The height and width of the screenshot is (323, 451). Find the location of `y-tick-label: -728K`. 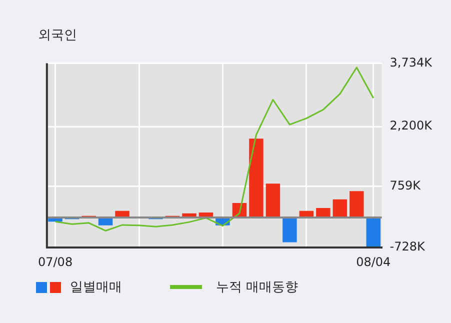

y-tick-label: -728K is located at coordinates (408, 247).